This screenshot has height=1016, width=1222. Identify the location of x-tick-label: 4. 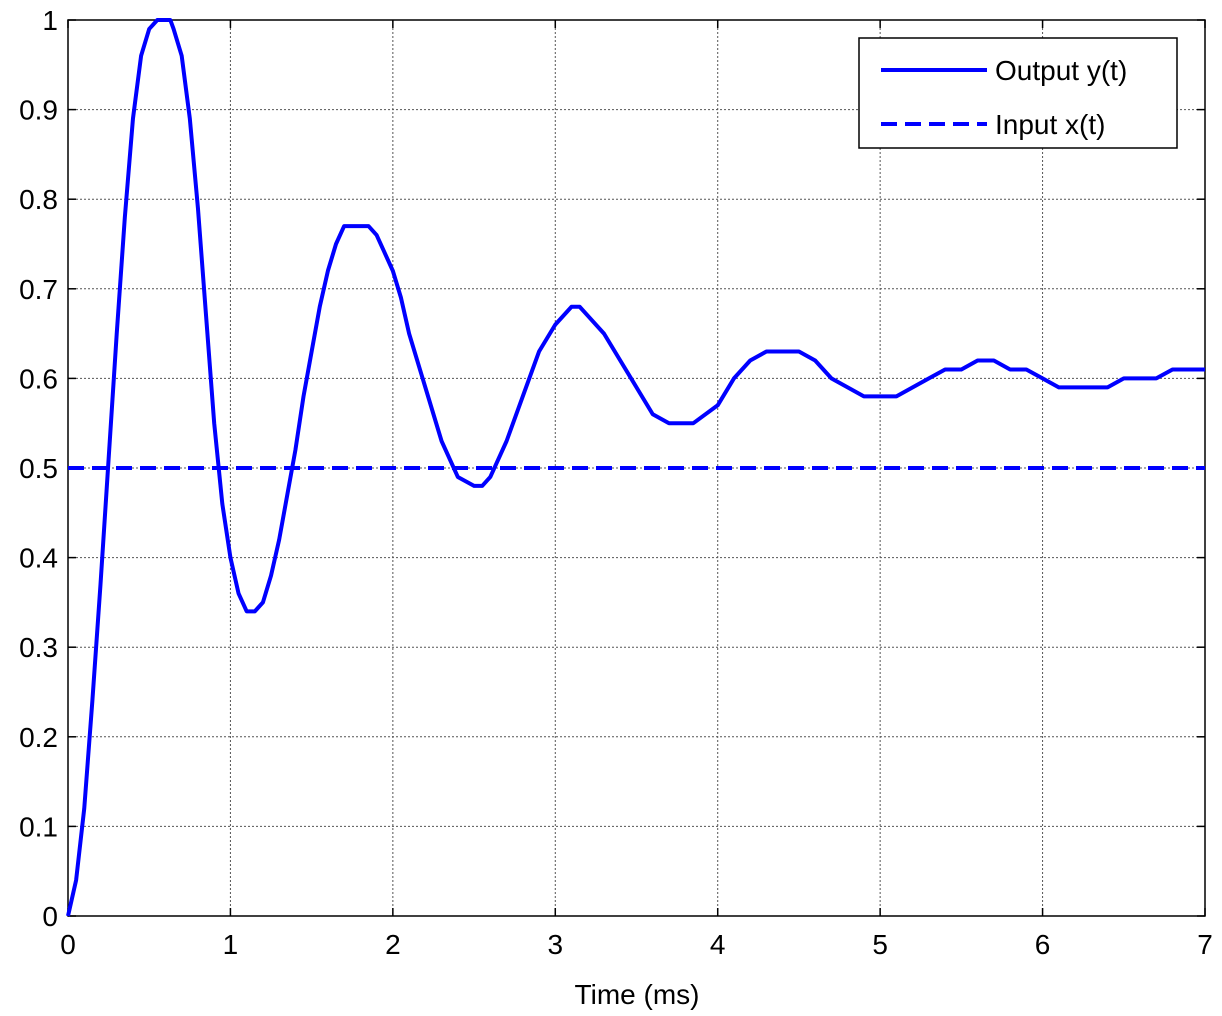
(718, 944).